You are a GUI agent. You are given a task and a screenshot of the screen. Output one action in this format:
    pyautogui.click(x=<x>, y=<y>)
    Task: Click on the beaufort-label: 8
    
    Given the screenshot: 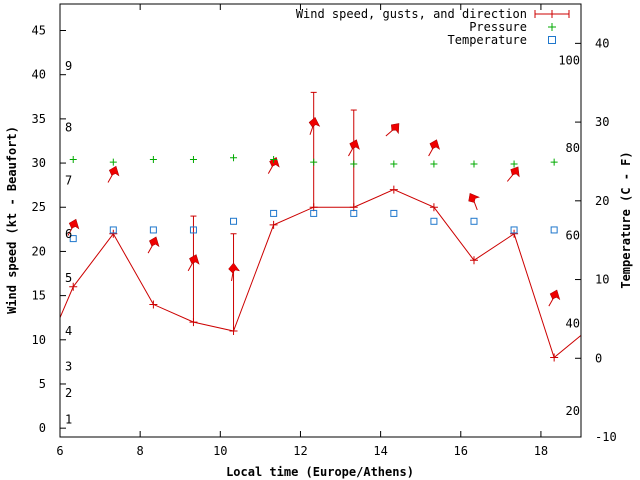 What is the action you would take?
    pyautogui.click(x=68, y=128)
    